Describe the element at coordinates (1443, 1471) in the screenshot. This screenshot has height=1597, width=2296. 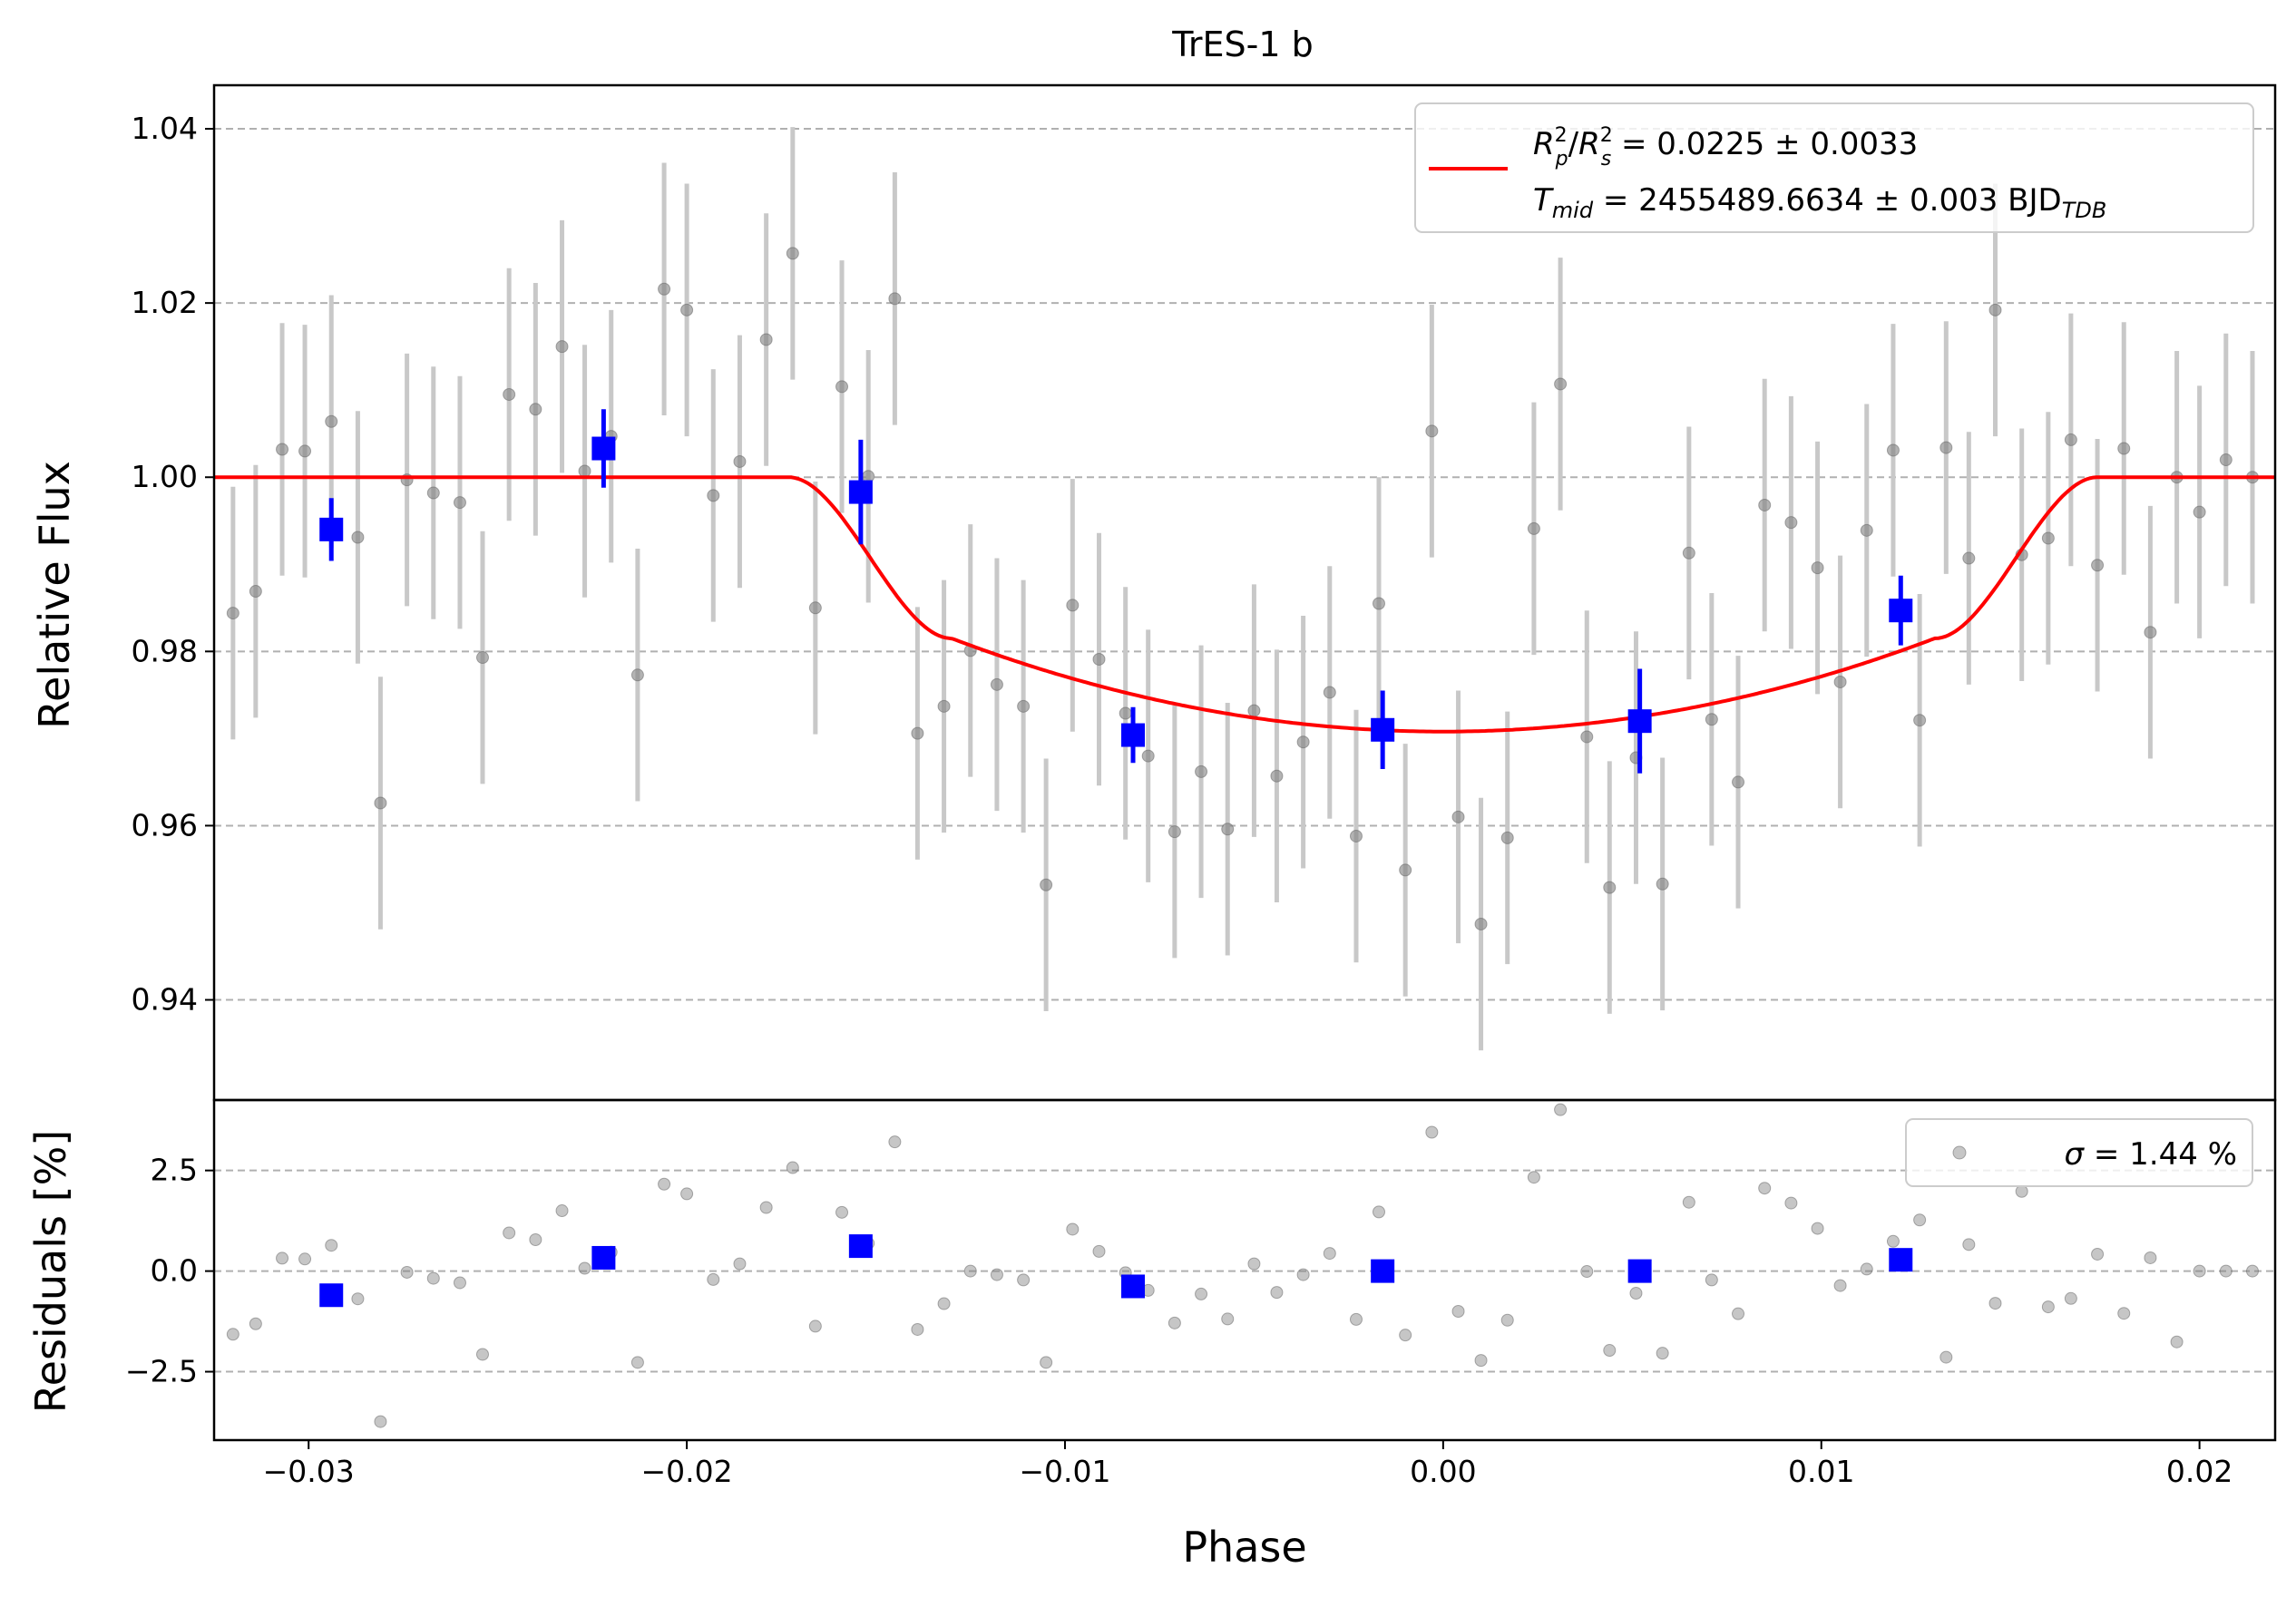
I see `xtick-label: 0.00` at that location.